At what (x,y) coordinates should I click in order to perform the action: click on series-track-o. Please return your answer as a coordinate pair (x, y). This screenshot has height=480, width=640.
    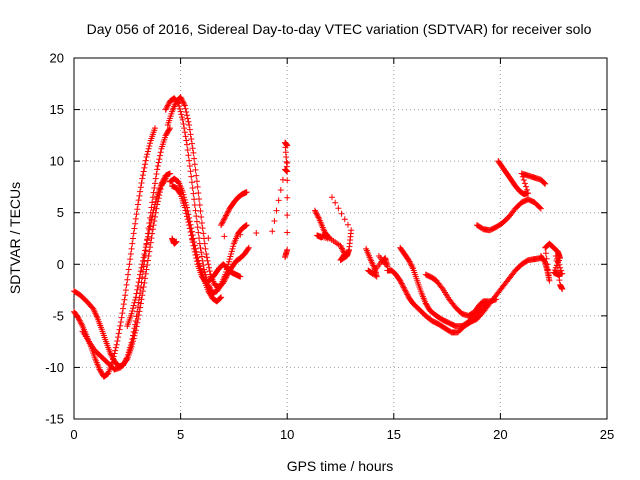
    Looking at the image, I should click on (461, 295).